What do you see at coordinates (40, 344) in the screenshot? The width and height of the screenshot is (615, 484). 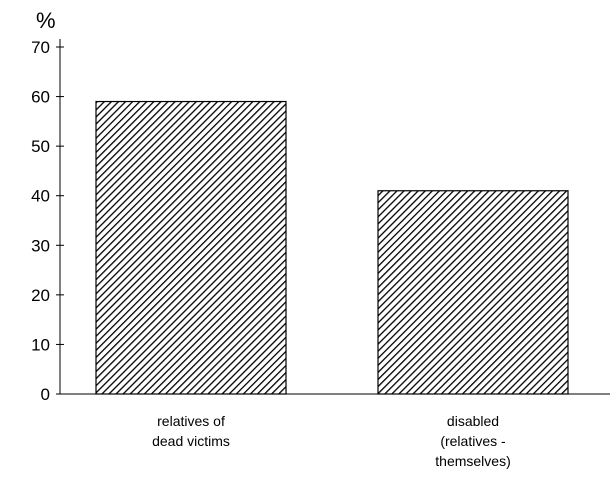 I see `y-tick-label: 10` at bounding box center [40, 344].